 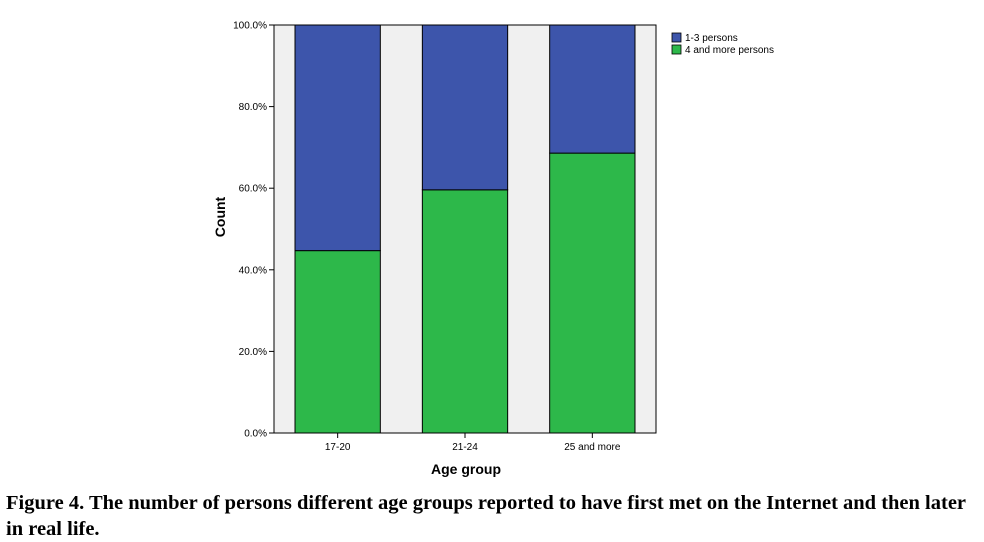 I want to click on y-axis: 0.0% 20.0% 40.0% 60.0% 80.0% 100.0%, so click(x=253, y=230).